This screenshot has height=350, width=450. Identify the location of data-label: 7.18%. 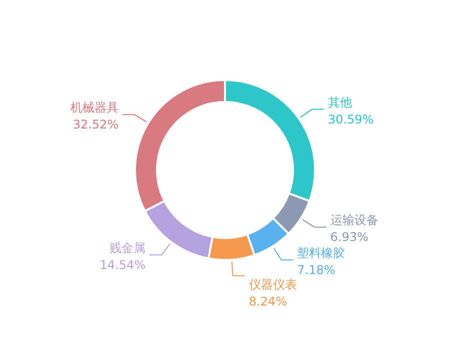
(316, 269).